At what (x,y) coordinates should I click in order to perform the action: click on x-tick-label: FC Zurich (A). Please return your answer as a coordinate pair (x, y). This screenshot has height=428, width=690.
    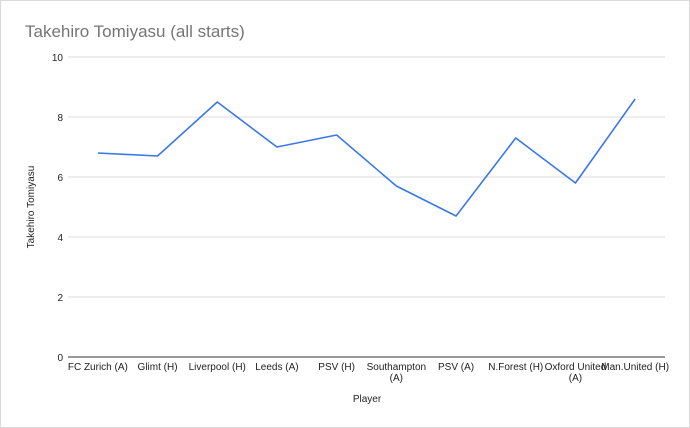
    Looking at the image, I should click on (97, 367).